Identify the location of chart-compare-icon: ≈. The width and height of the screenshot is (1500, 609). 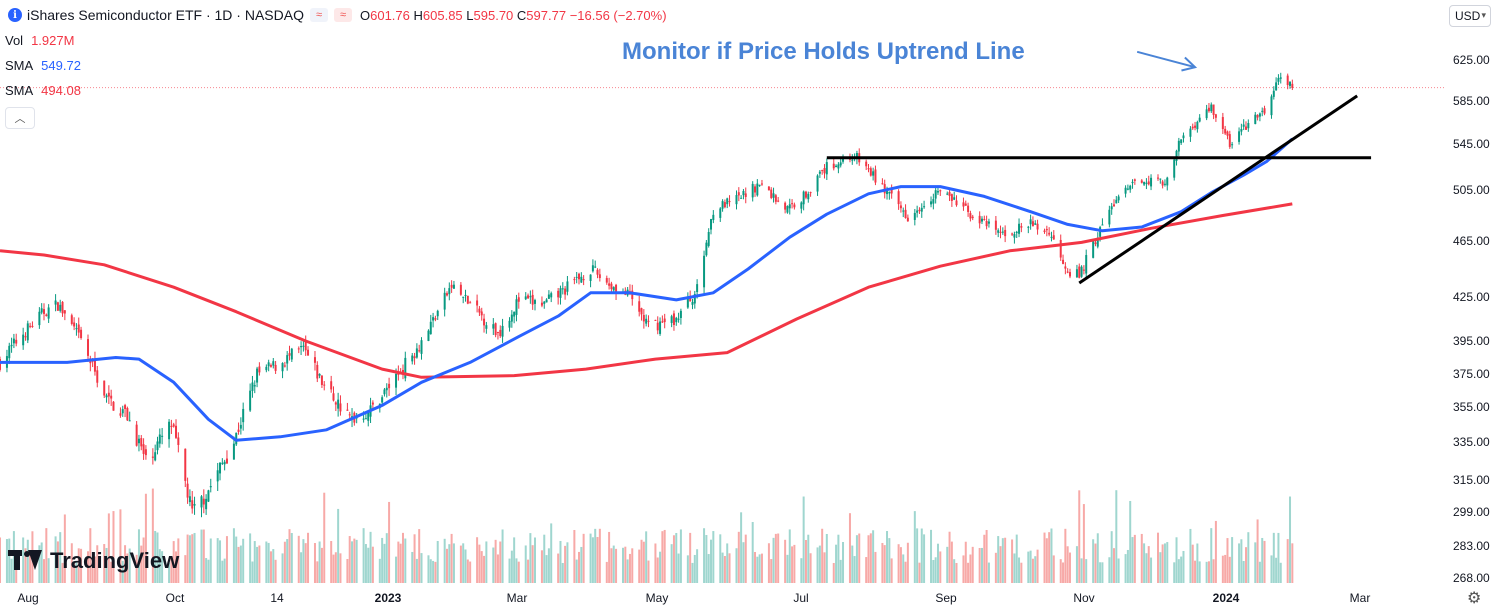
(342, 15).